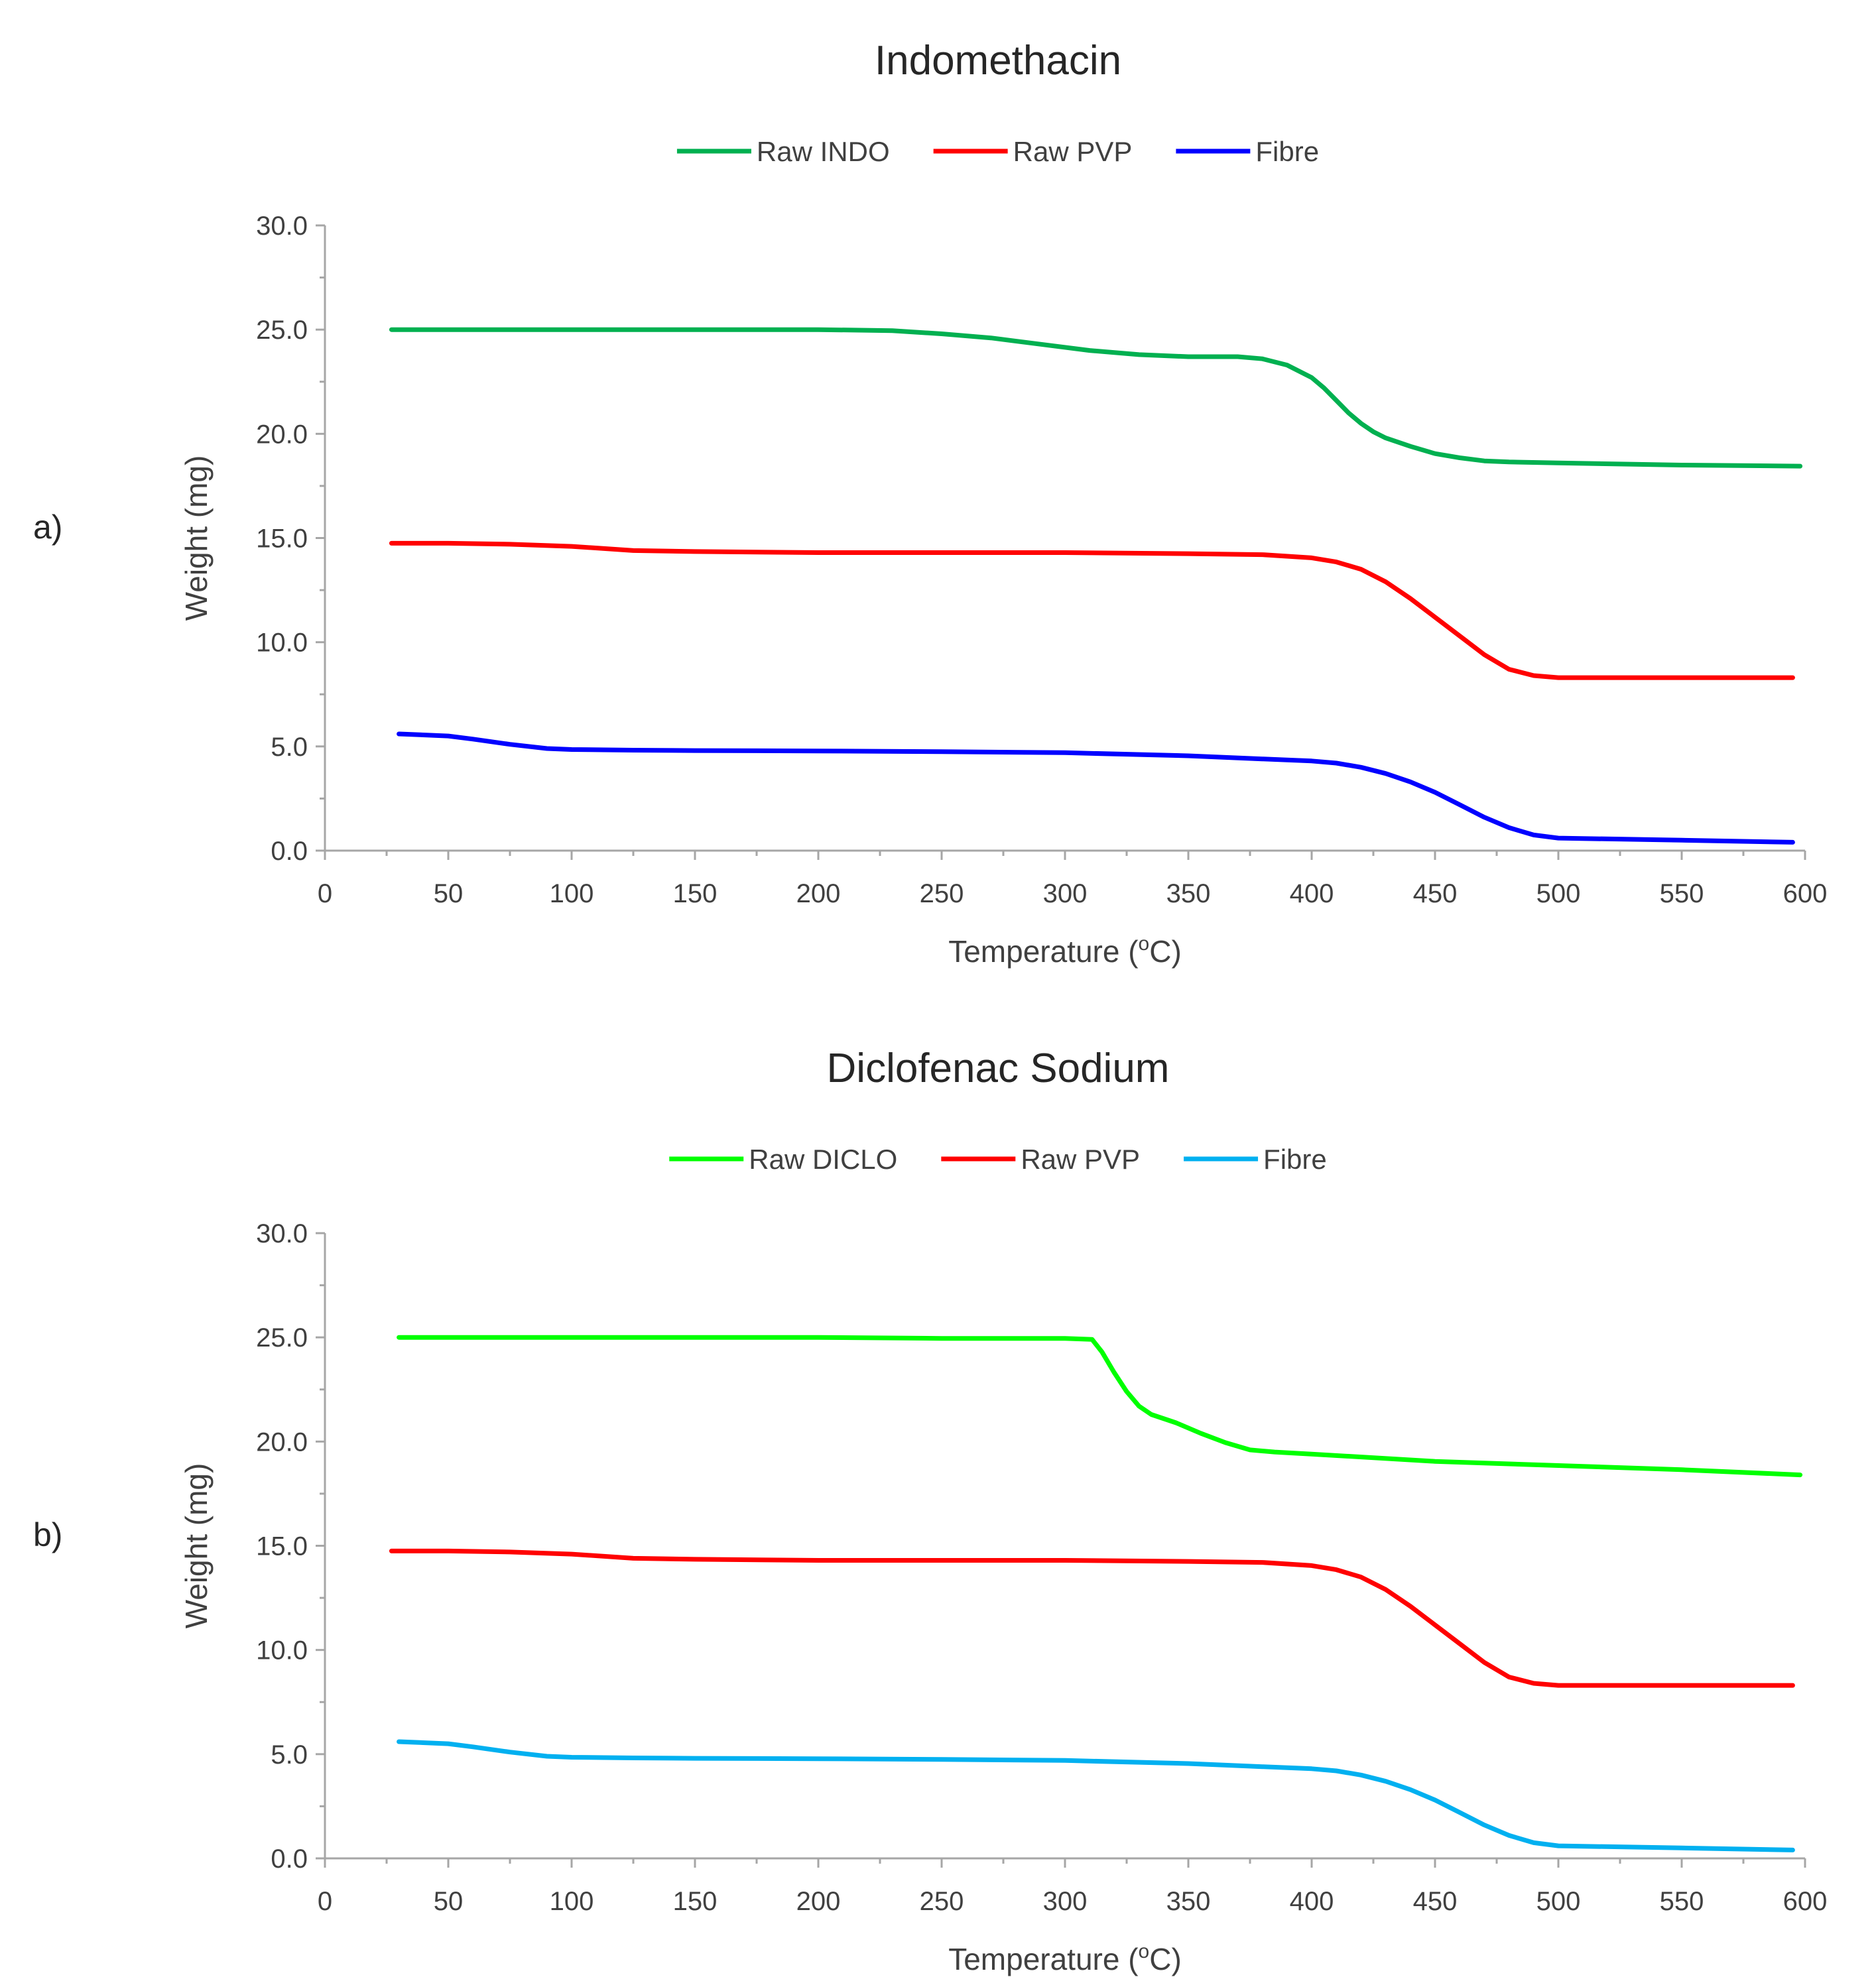  I want to click on legend-item-raw-diclo: Raw DICLO, so click(783, 1159).